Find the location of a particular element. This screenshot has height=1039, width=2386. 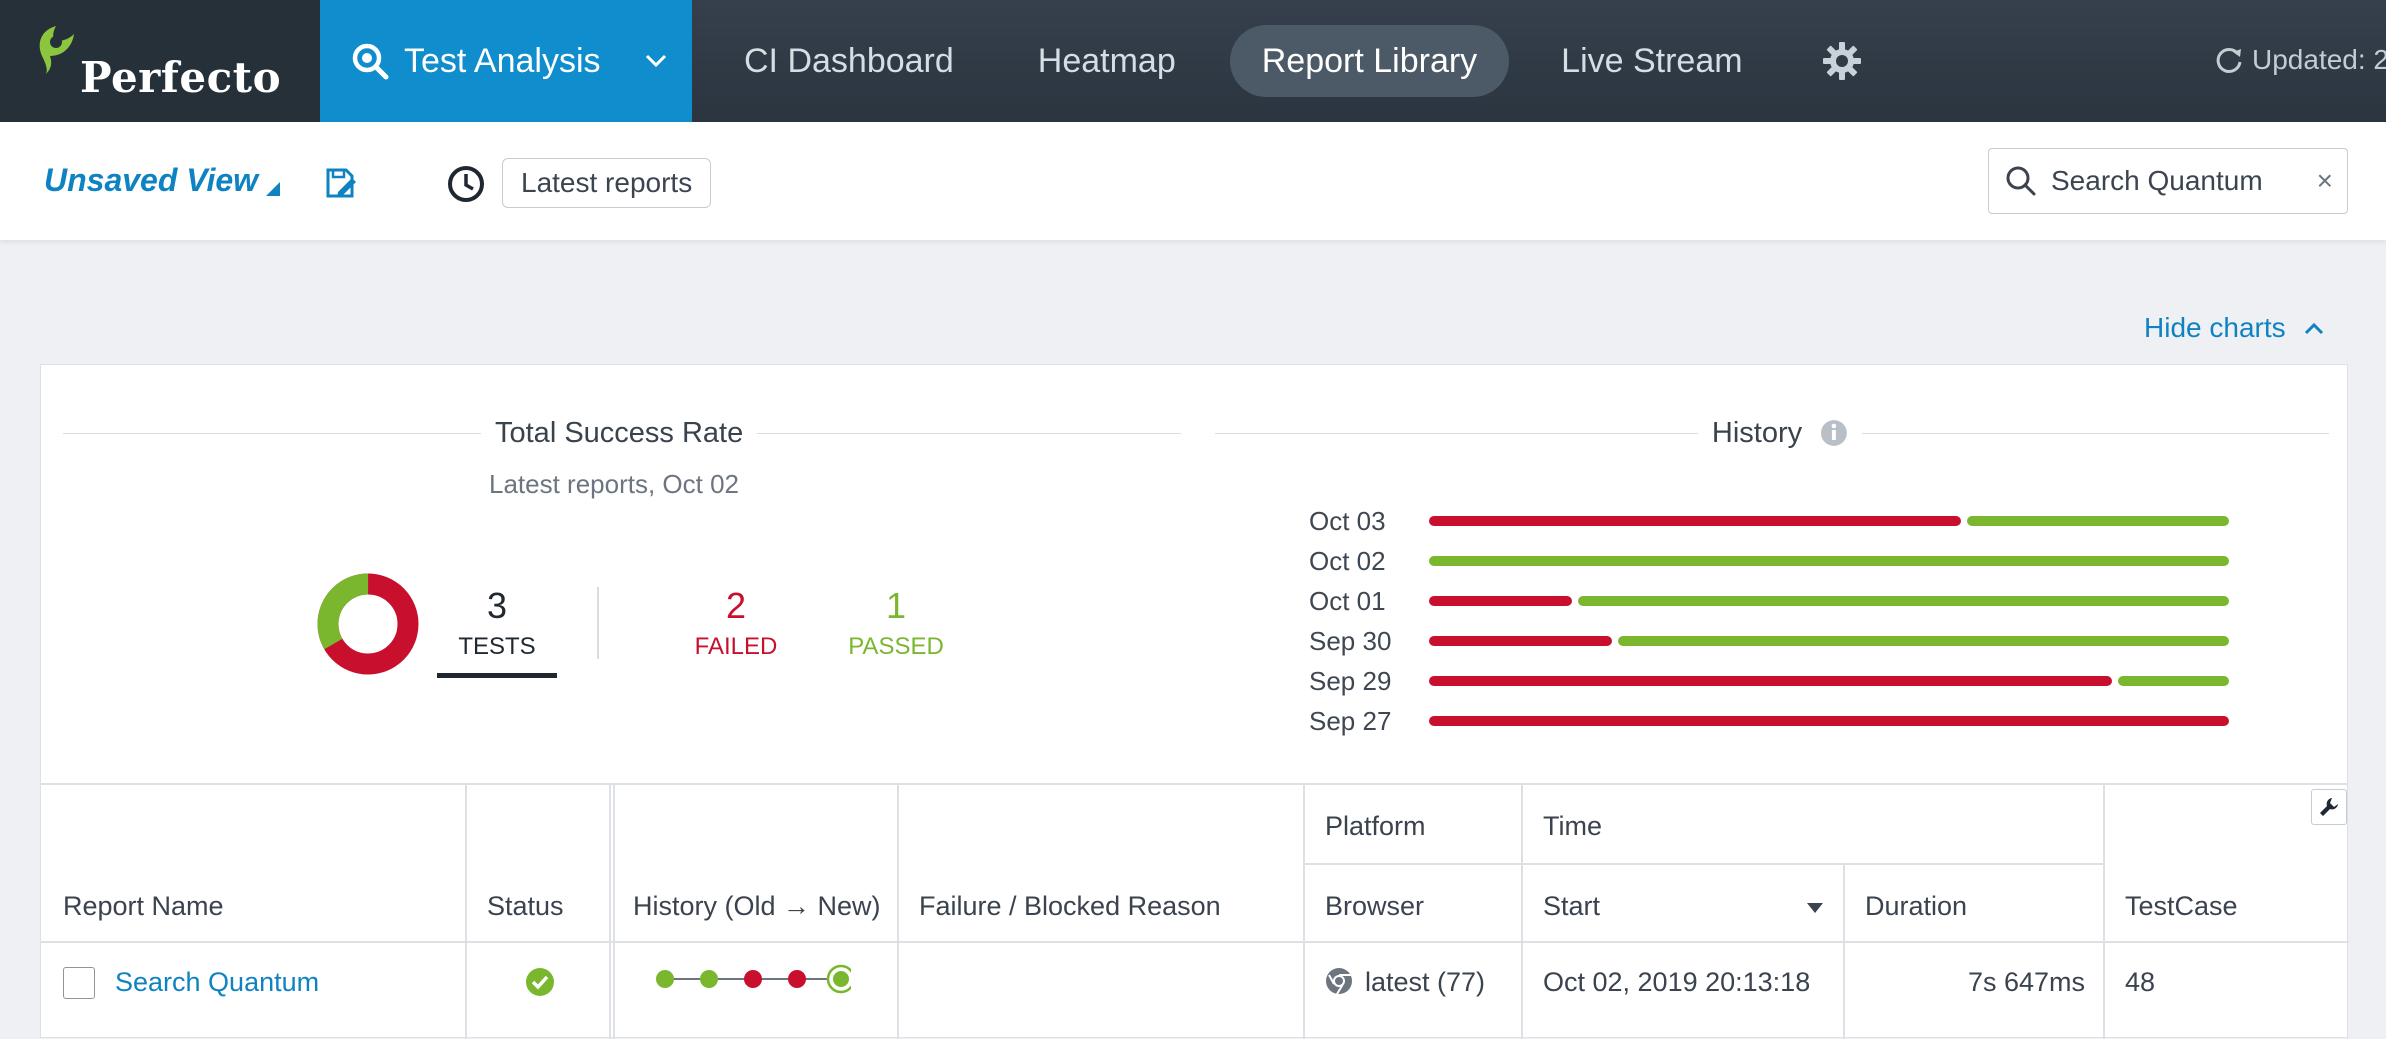

header-report-name: Report Name is located at coordinates (143, 906).